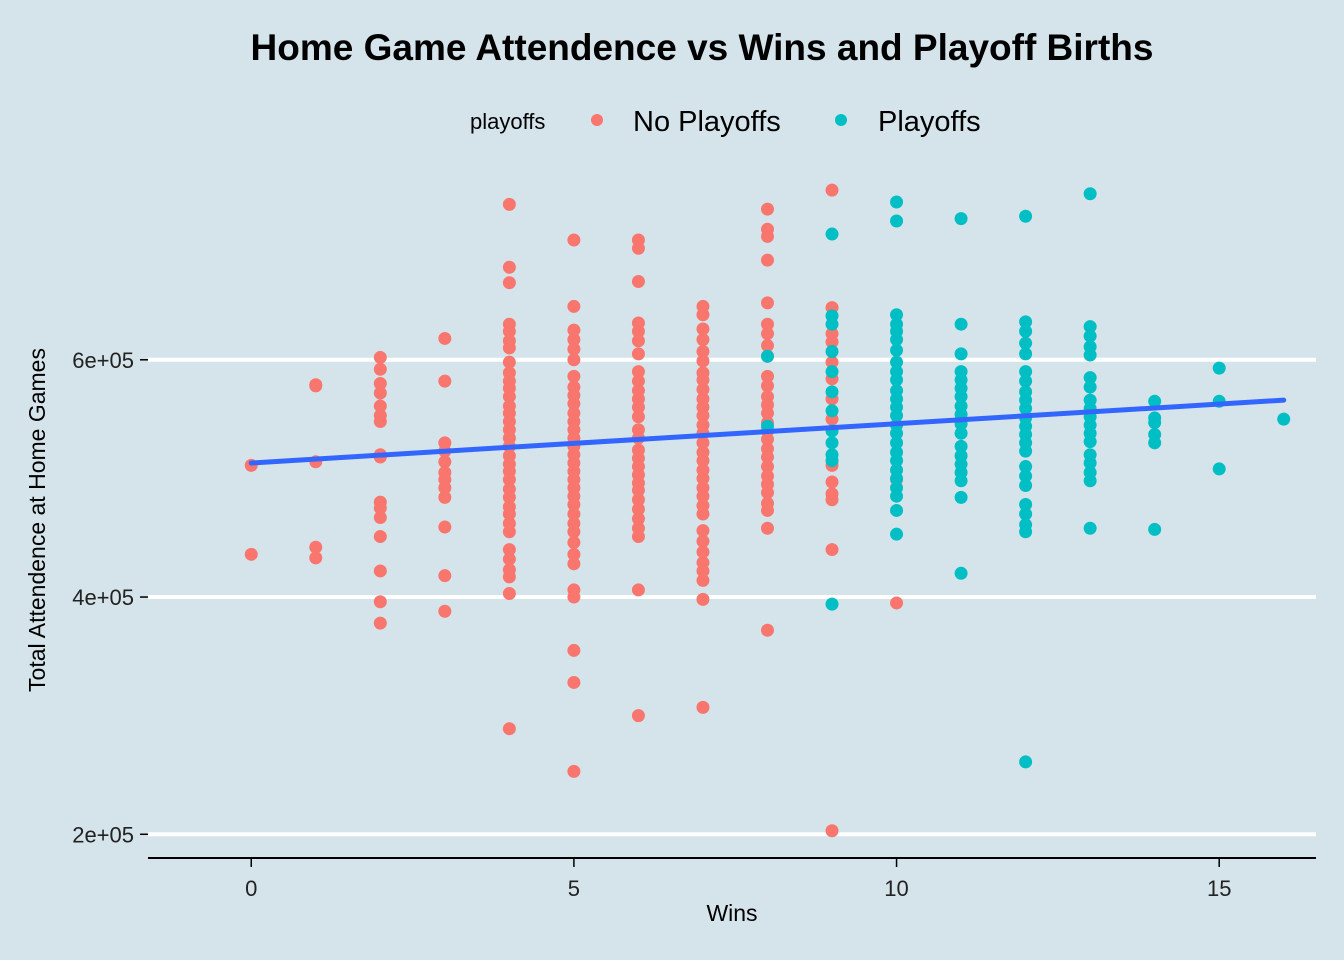 This screenshot has width=1344, height=960. What do you see at coordinates (707, 122) in the screenshot?
I see `legend-label-no-playoffs: No Playoffs` at bounding box center [707, 122].